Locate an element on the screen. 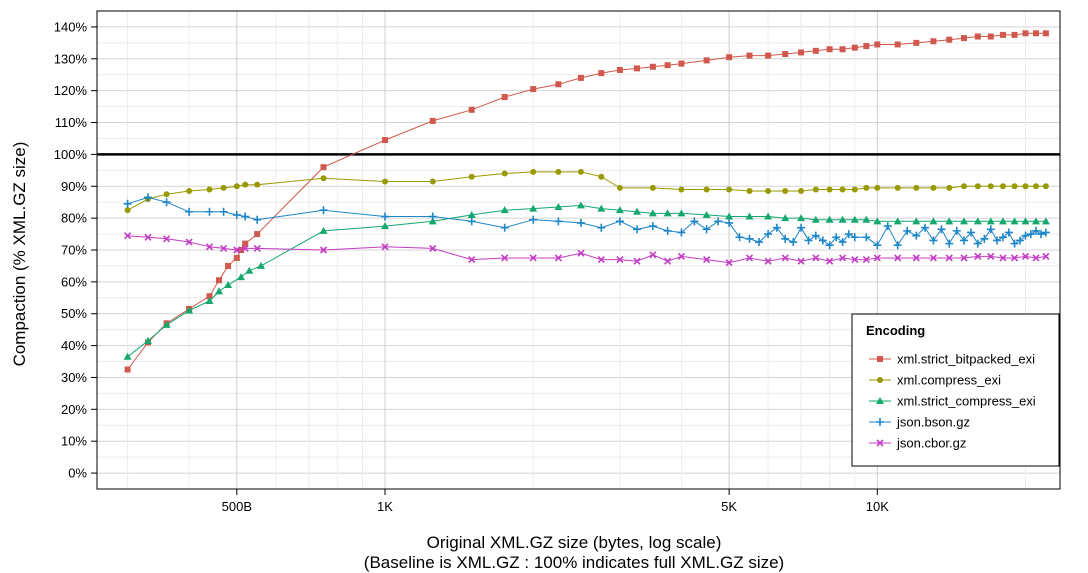  legend-item: xml.strict_bitpacked_exi is located at coordinates (952, 359).